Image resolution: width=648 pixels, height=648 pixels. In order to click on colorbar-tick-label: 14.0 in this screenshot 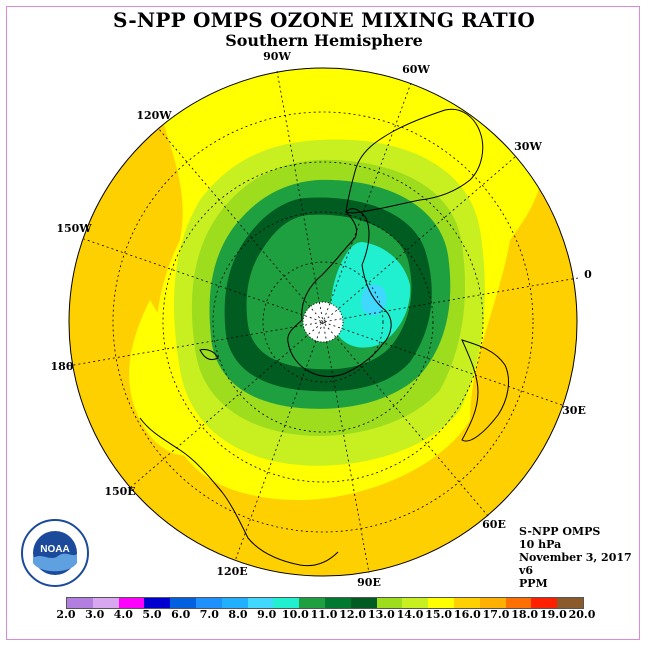, I will do `click(410, 614)`.